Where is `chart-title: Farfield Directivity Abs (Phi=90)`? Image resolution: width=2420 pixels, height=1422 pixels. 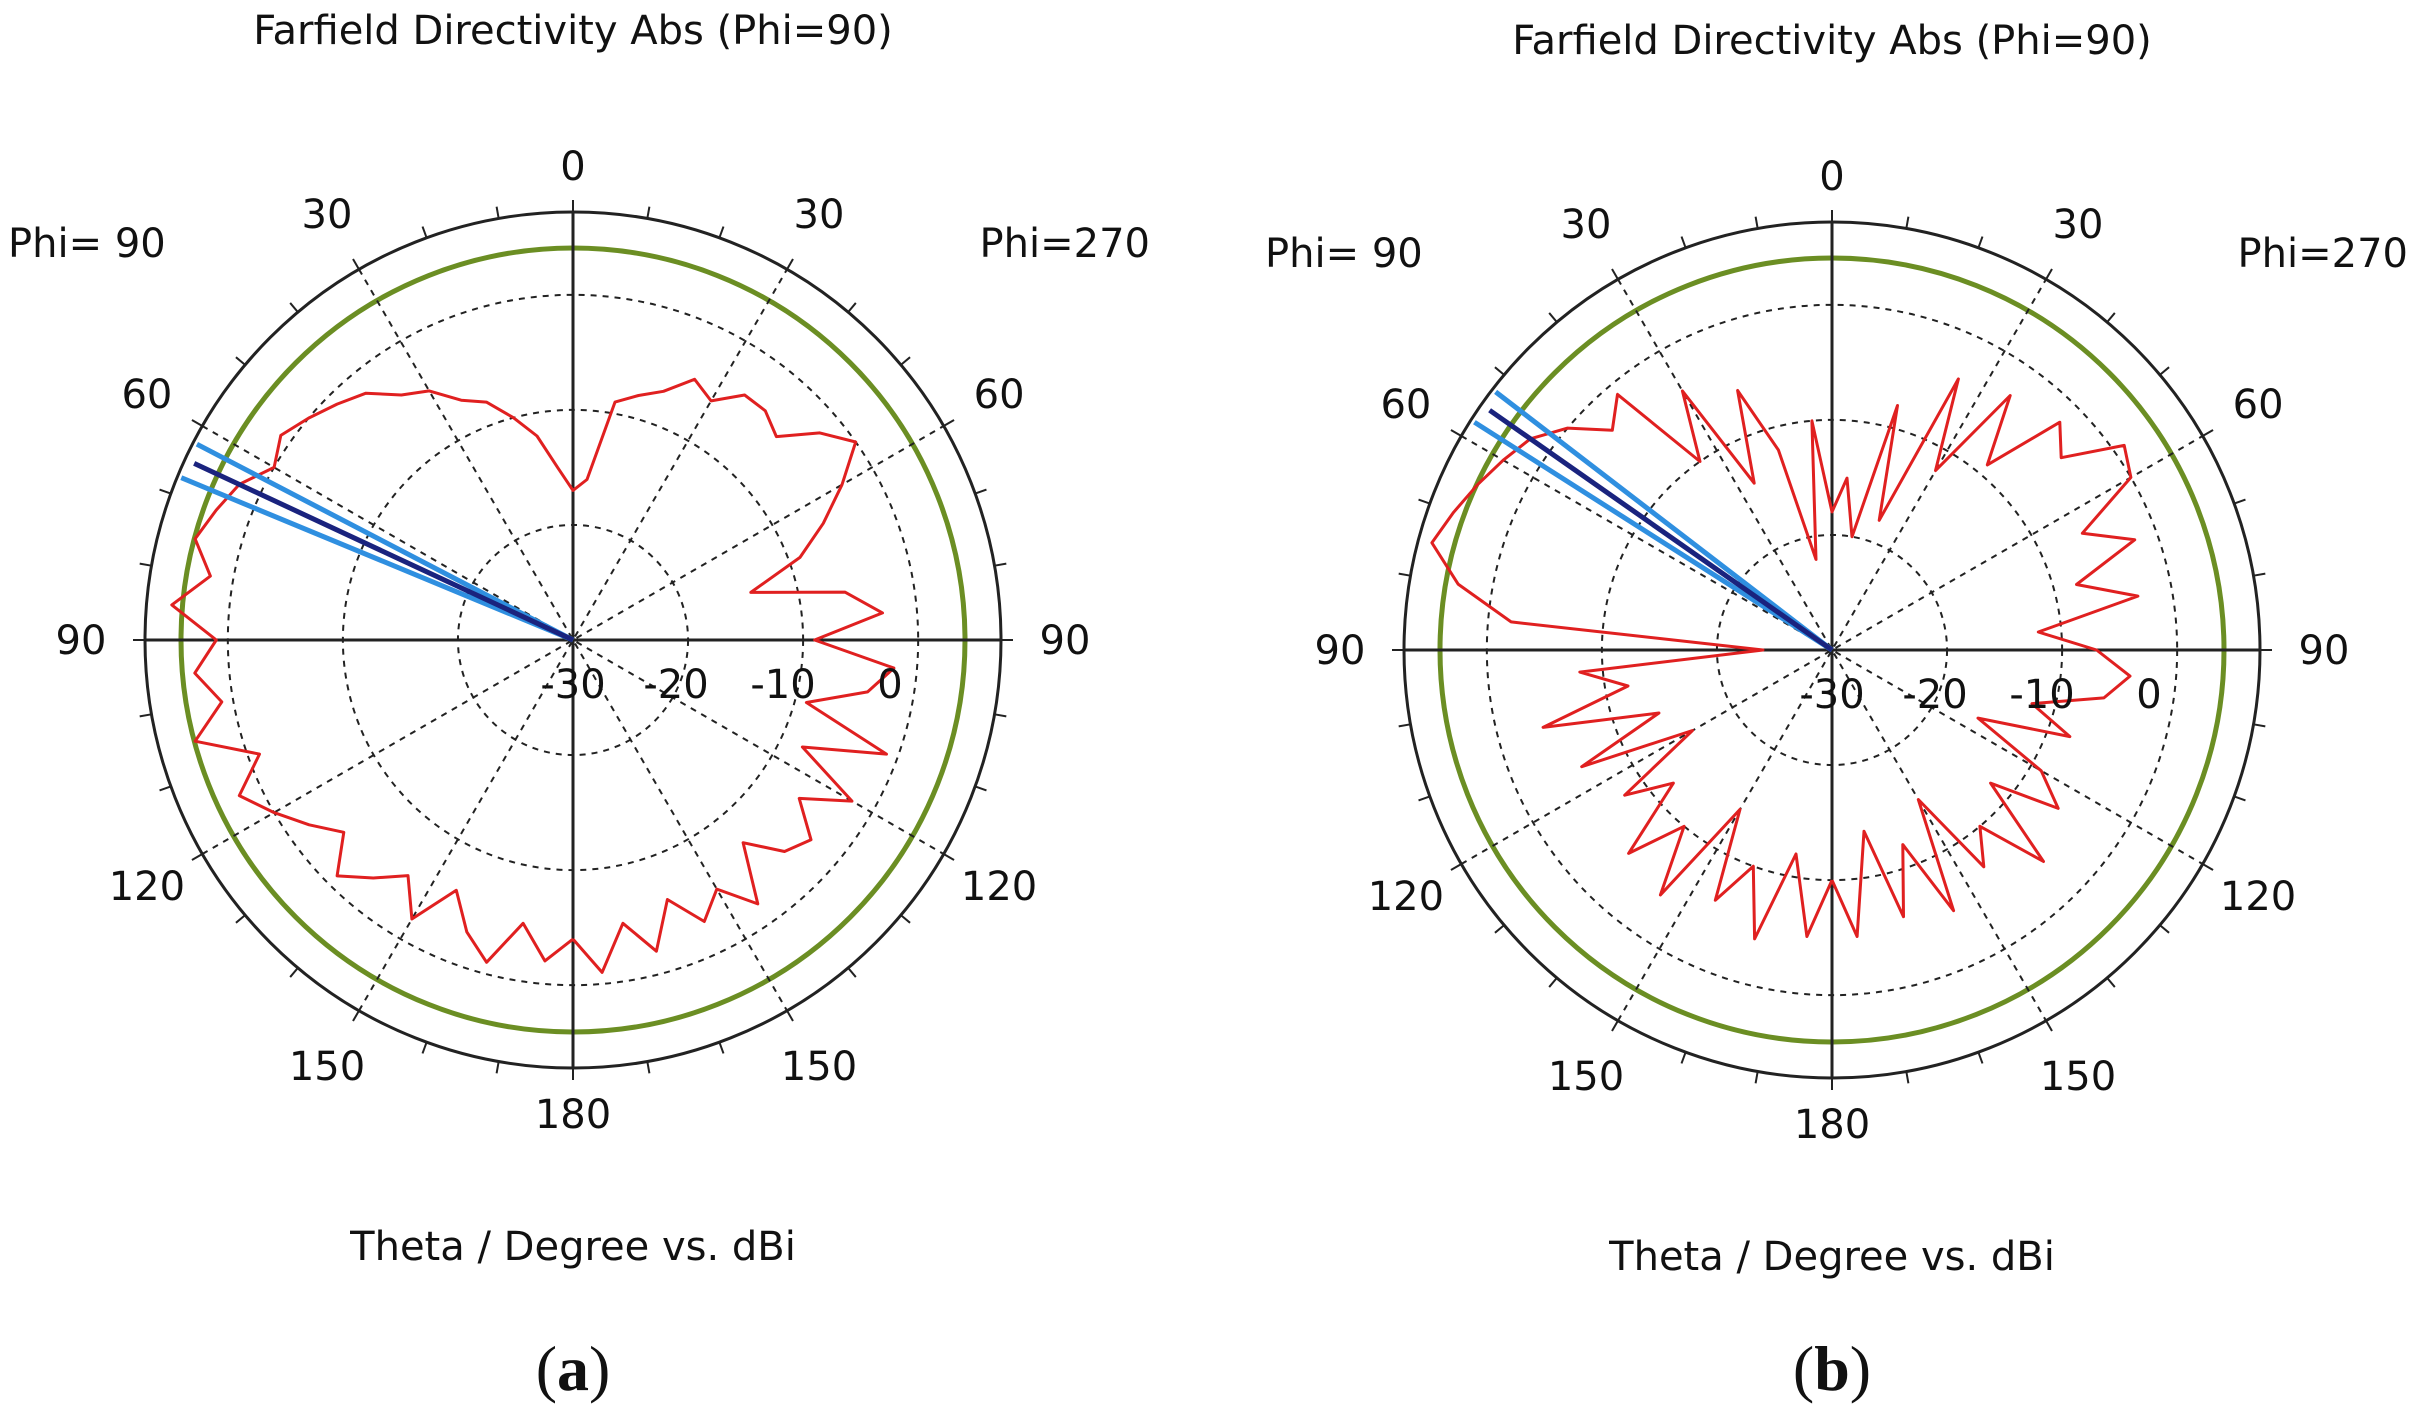
chart-title: Farfield Directivity Abs (Phi=90) is located at coordinates (1832, 41).